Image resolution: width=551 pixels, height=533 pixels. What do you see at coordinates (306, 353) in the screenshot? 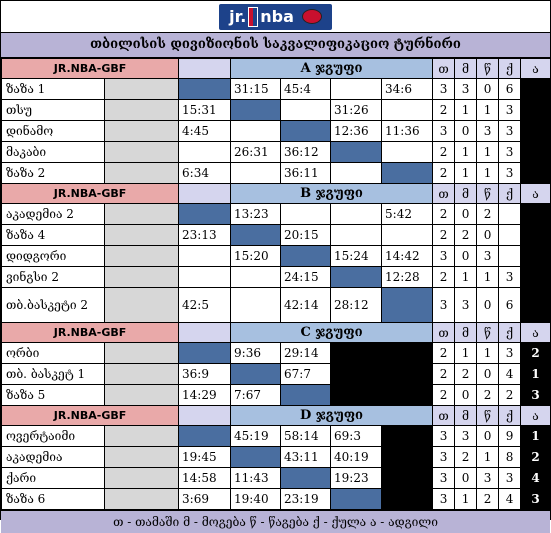
I see `score-cell: 29:14` at bounding box center [306, 353].